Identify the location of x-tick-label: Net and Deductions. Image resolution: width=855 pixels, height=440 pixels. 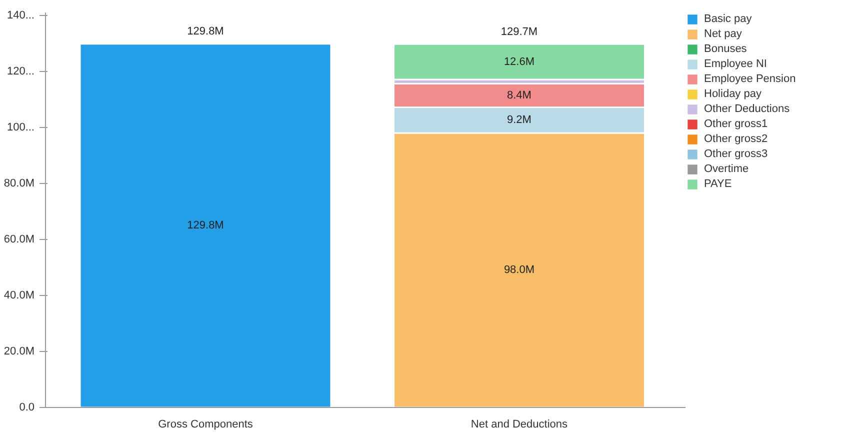
(519, 424).